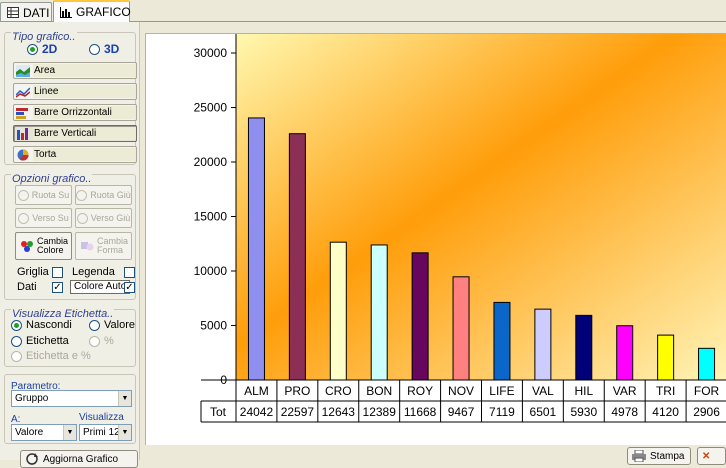 This screenshot has width=726, height=468. Describe the element at coordinates (63, 314) in the screenshot. I see `visualizza-etichetta-title: Visualizza Etichetta..` at that location.